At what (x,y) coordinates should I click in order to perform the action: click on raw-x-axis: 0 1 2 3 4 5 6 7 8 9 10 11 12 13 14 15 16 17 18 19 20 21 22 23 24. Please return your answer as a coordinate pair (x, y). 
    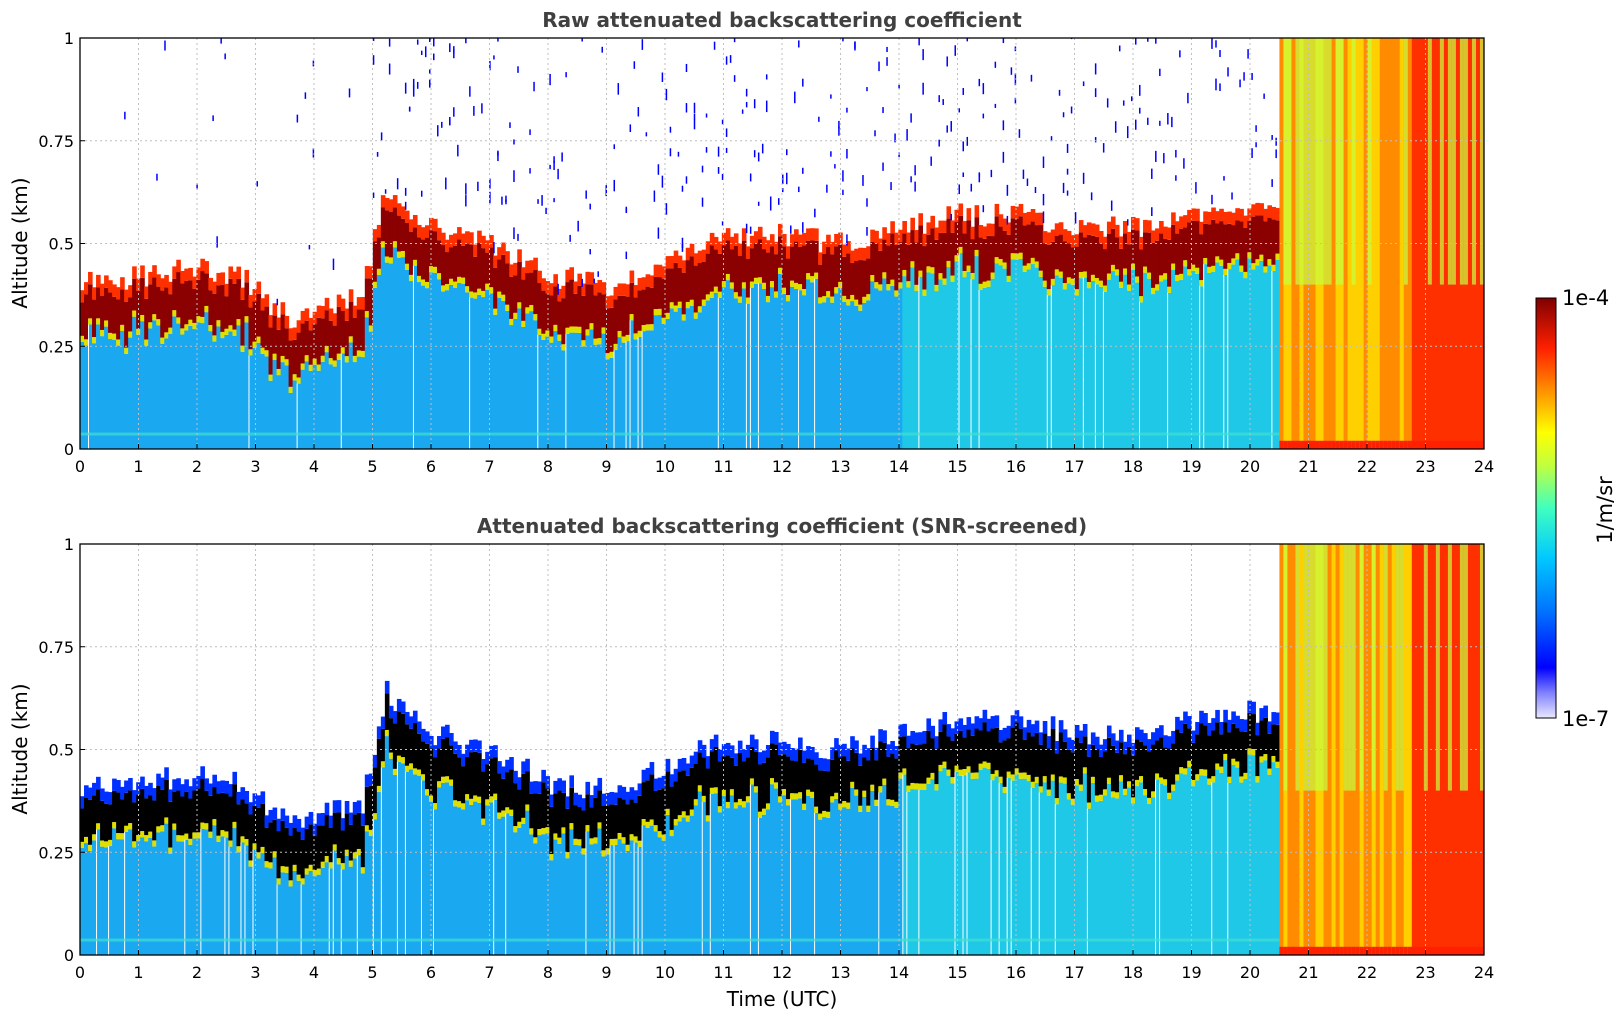
    Looking at the image, I should click on (784, 460).